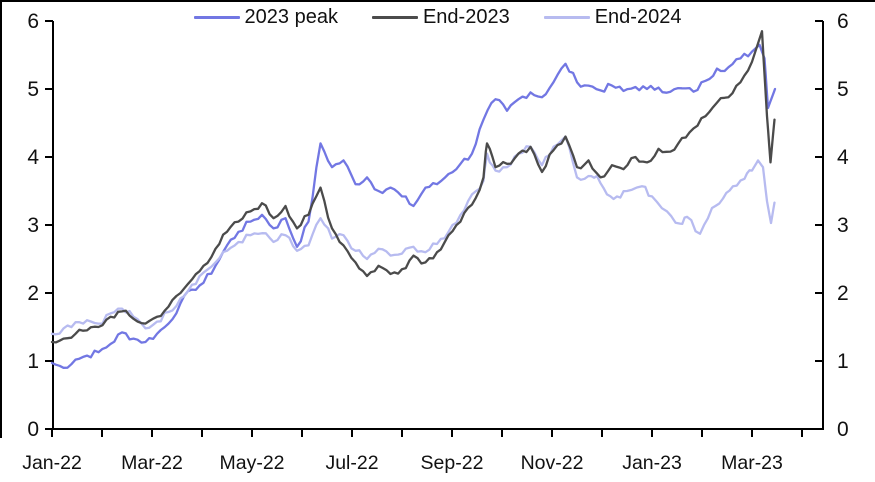 The height and width of the screenshot is (482, 875). What do you see at coordinates (33, 361) in the screenshot?
I see `y-tick-label-left: 1` at bounding box center [33, 361].